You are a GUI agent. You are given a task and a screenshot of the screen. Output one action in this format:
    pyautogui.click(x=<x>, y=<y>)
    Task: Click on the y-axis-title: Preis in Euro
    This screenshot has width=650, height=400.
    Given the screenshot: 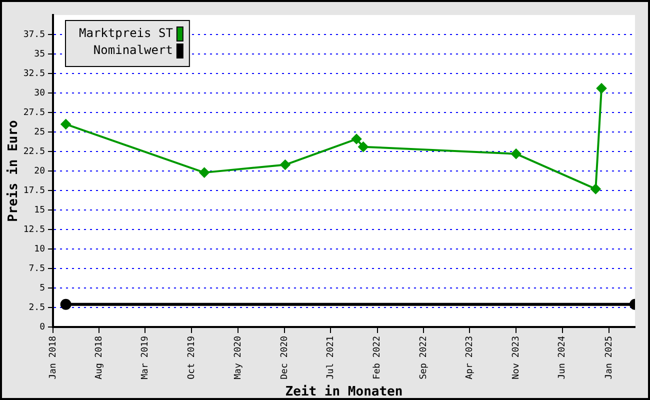 What is the action you would take?
    pyautogui.click(x=14, y=171)
    